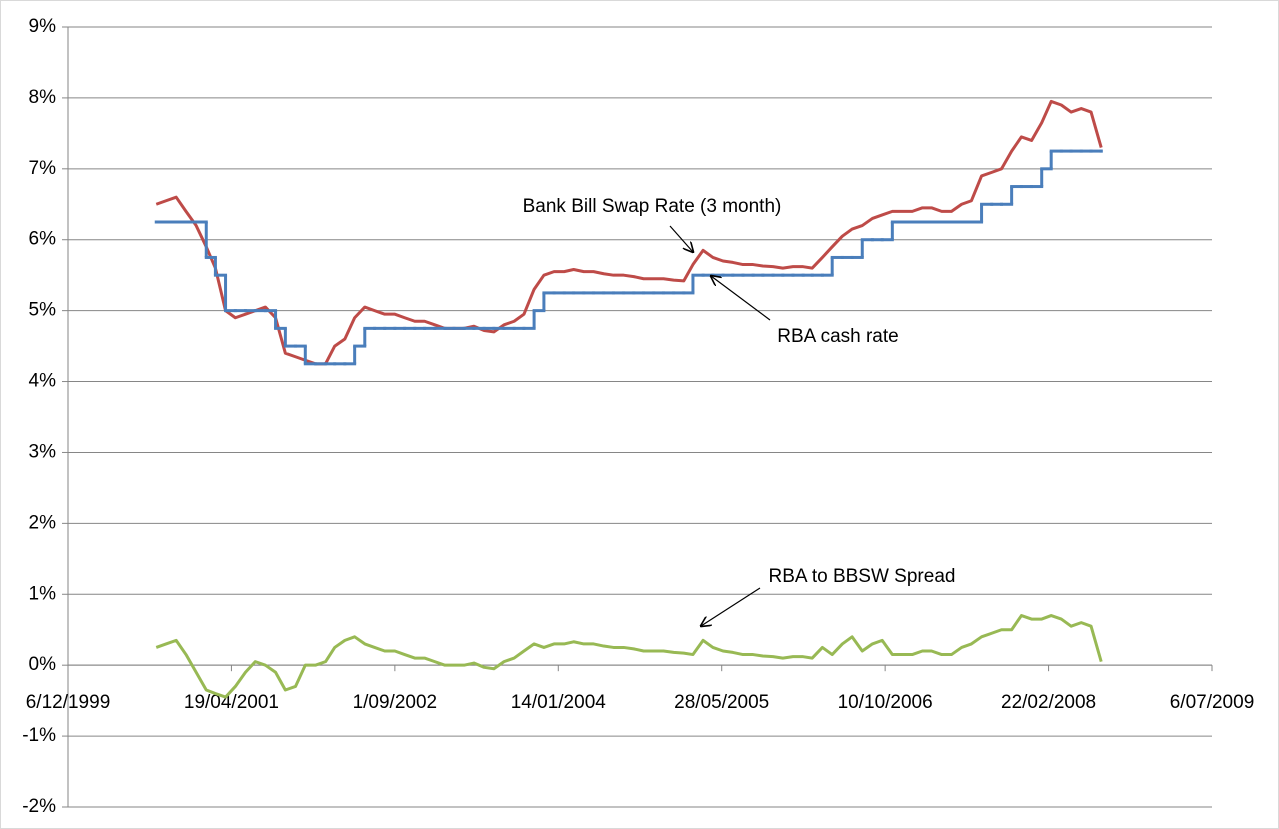 This screenshot has height=829, width=1279. I want to click on series-line, so click(629, 656).